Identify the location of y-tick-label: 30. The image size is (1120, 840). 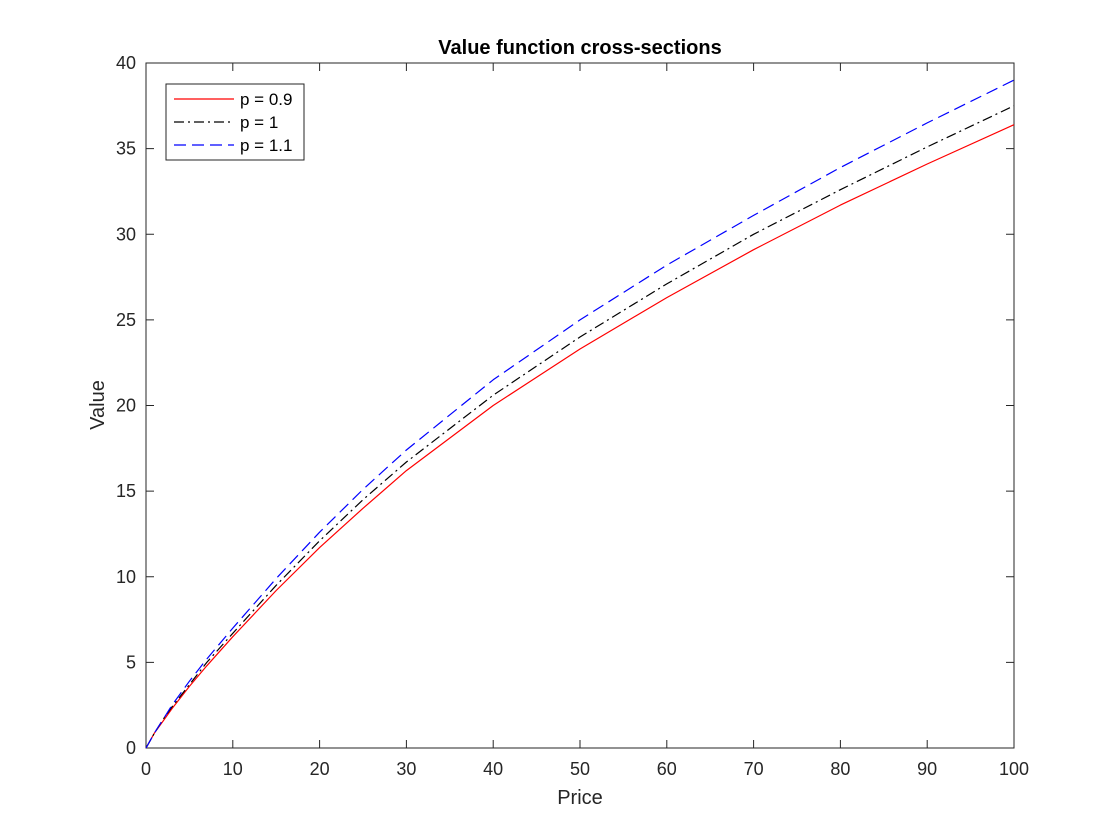
(126, 234).